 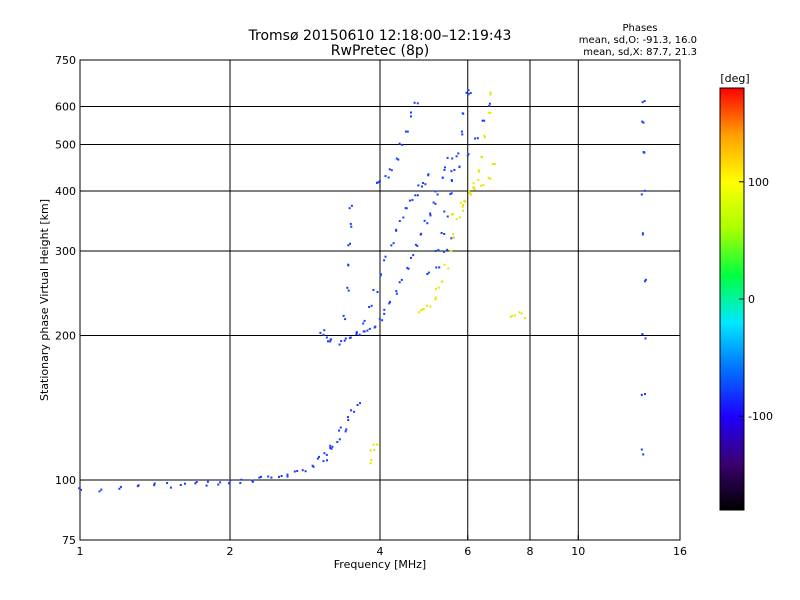 What do you see at coordinates (65, 145) in the screenshot?
I see `y-tick-label: 500` at bounding box center [65, 145].